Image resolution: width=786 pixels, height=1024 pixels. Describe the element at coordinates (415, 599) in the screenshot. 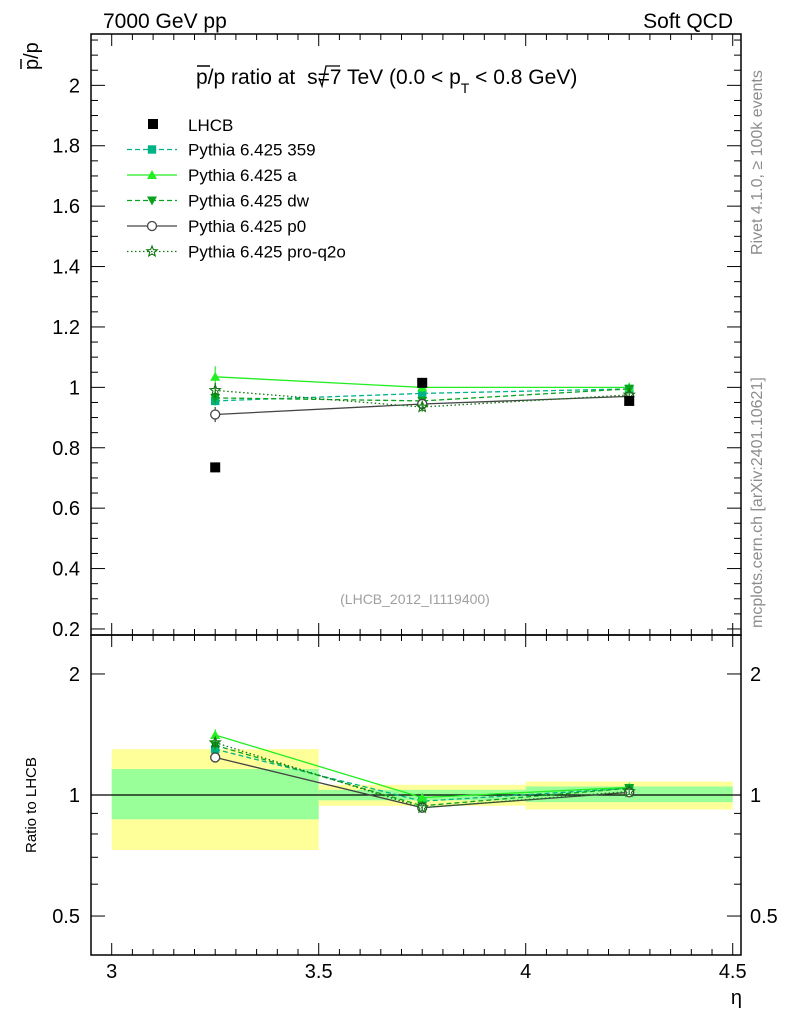

I see `analysis-id: (LHCB_2012_I1119400)` at that location.